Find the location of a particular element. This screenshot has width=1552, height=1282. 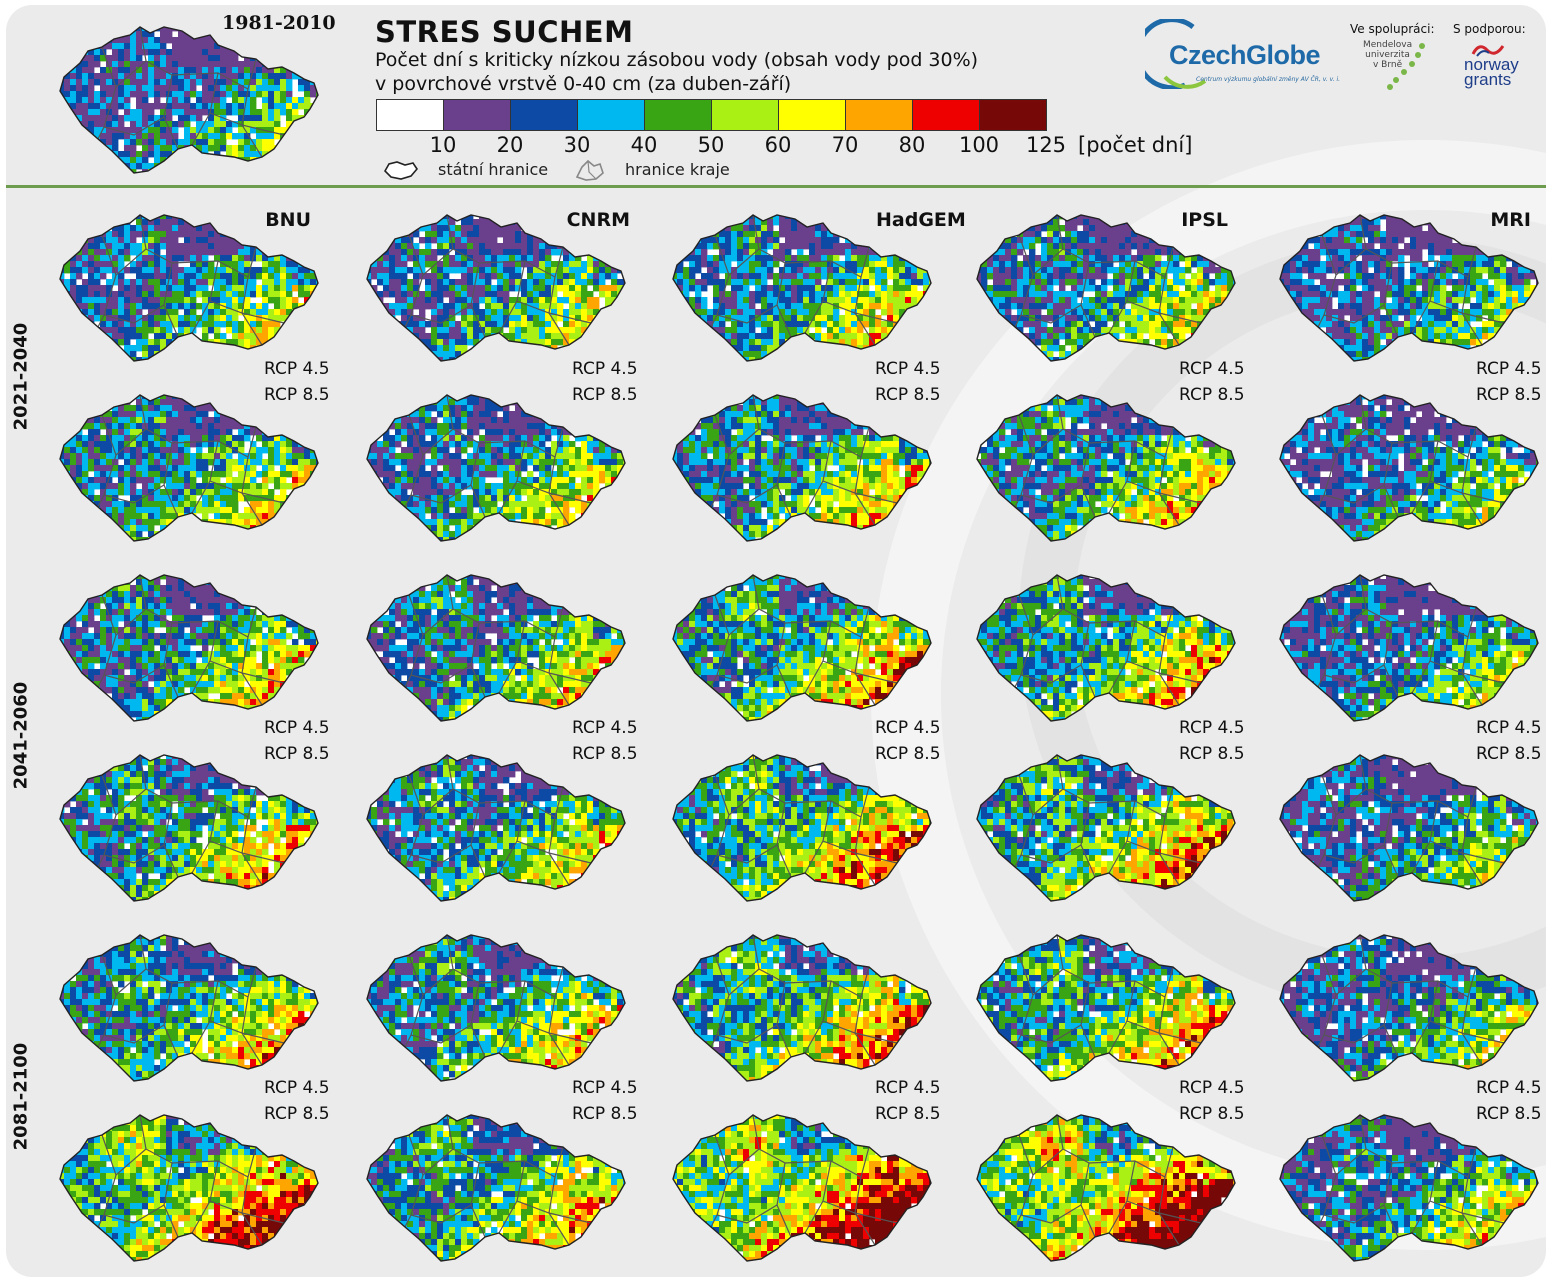

norway-grants-swirl-icon is located at coordinates (1488, 51).